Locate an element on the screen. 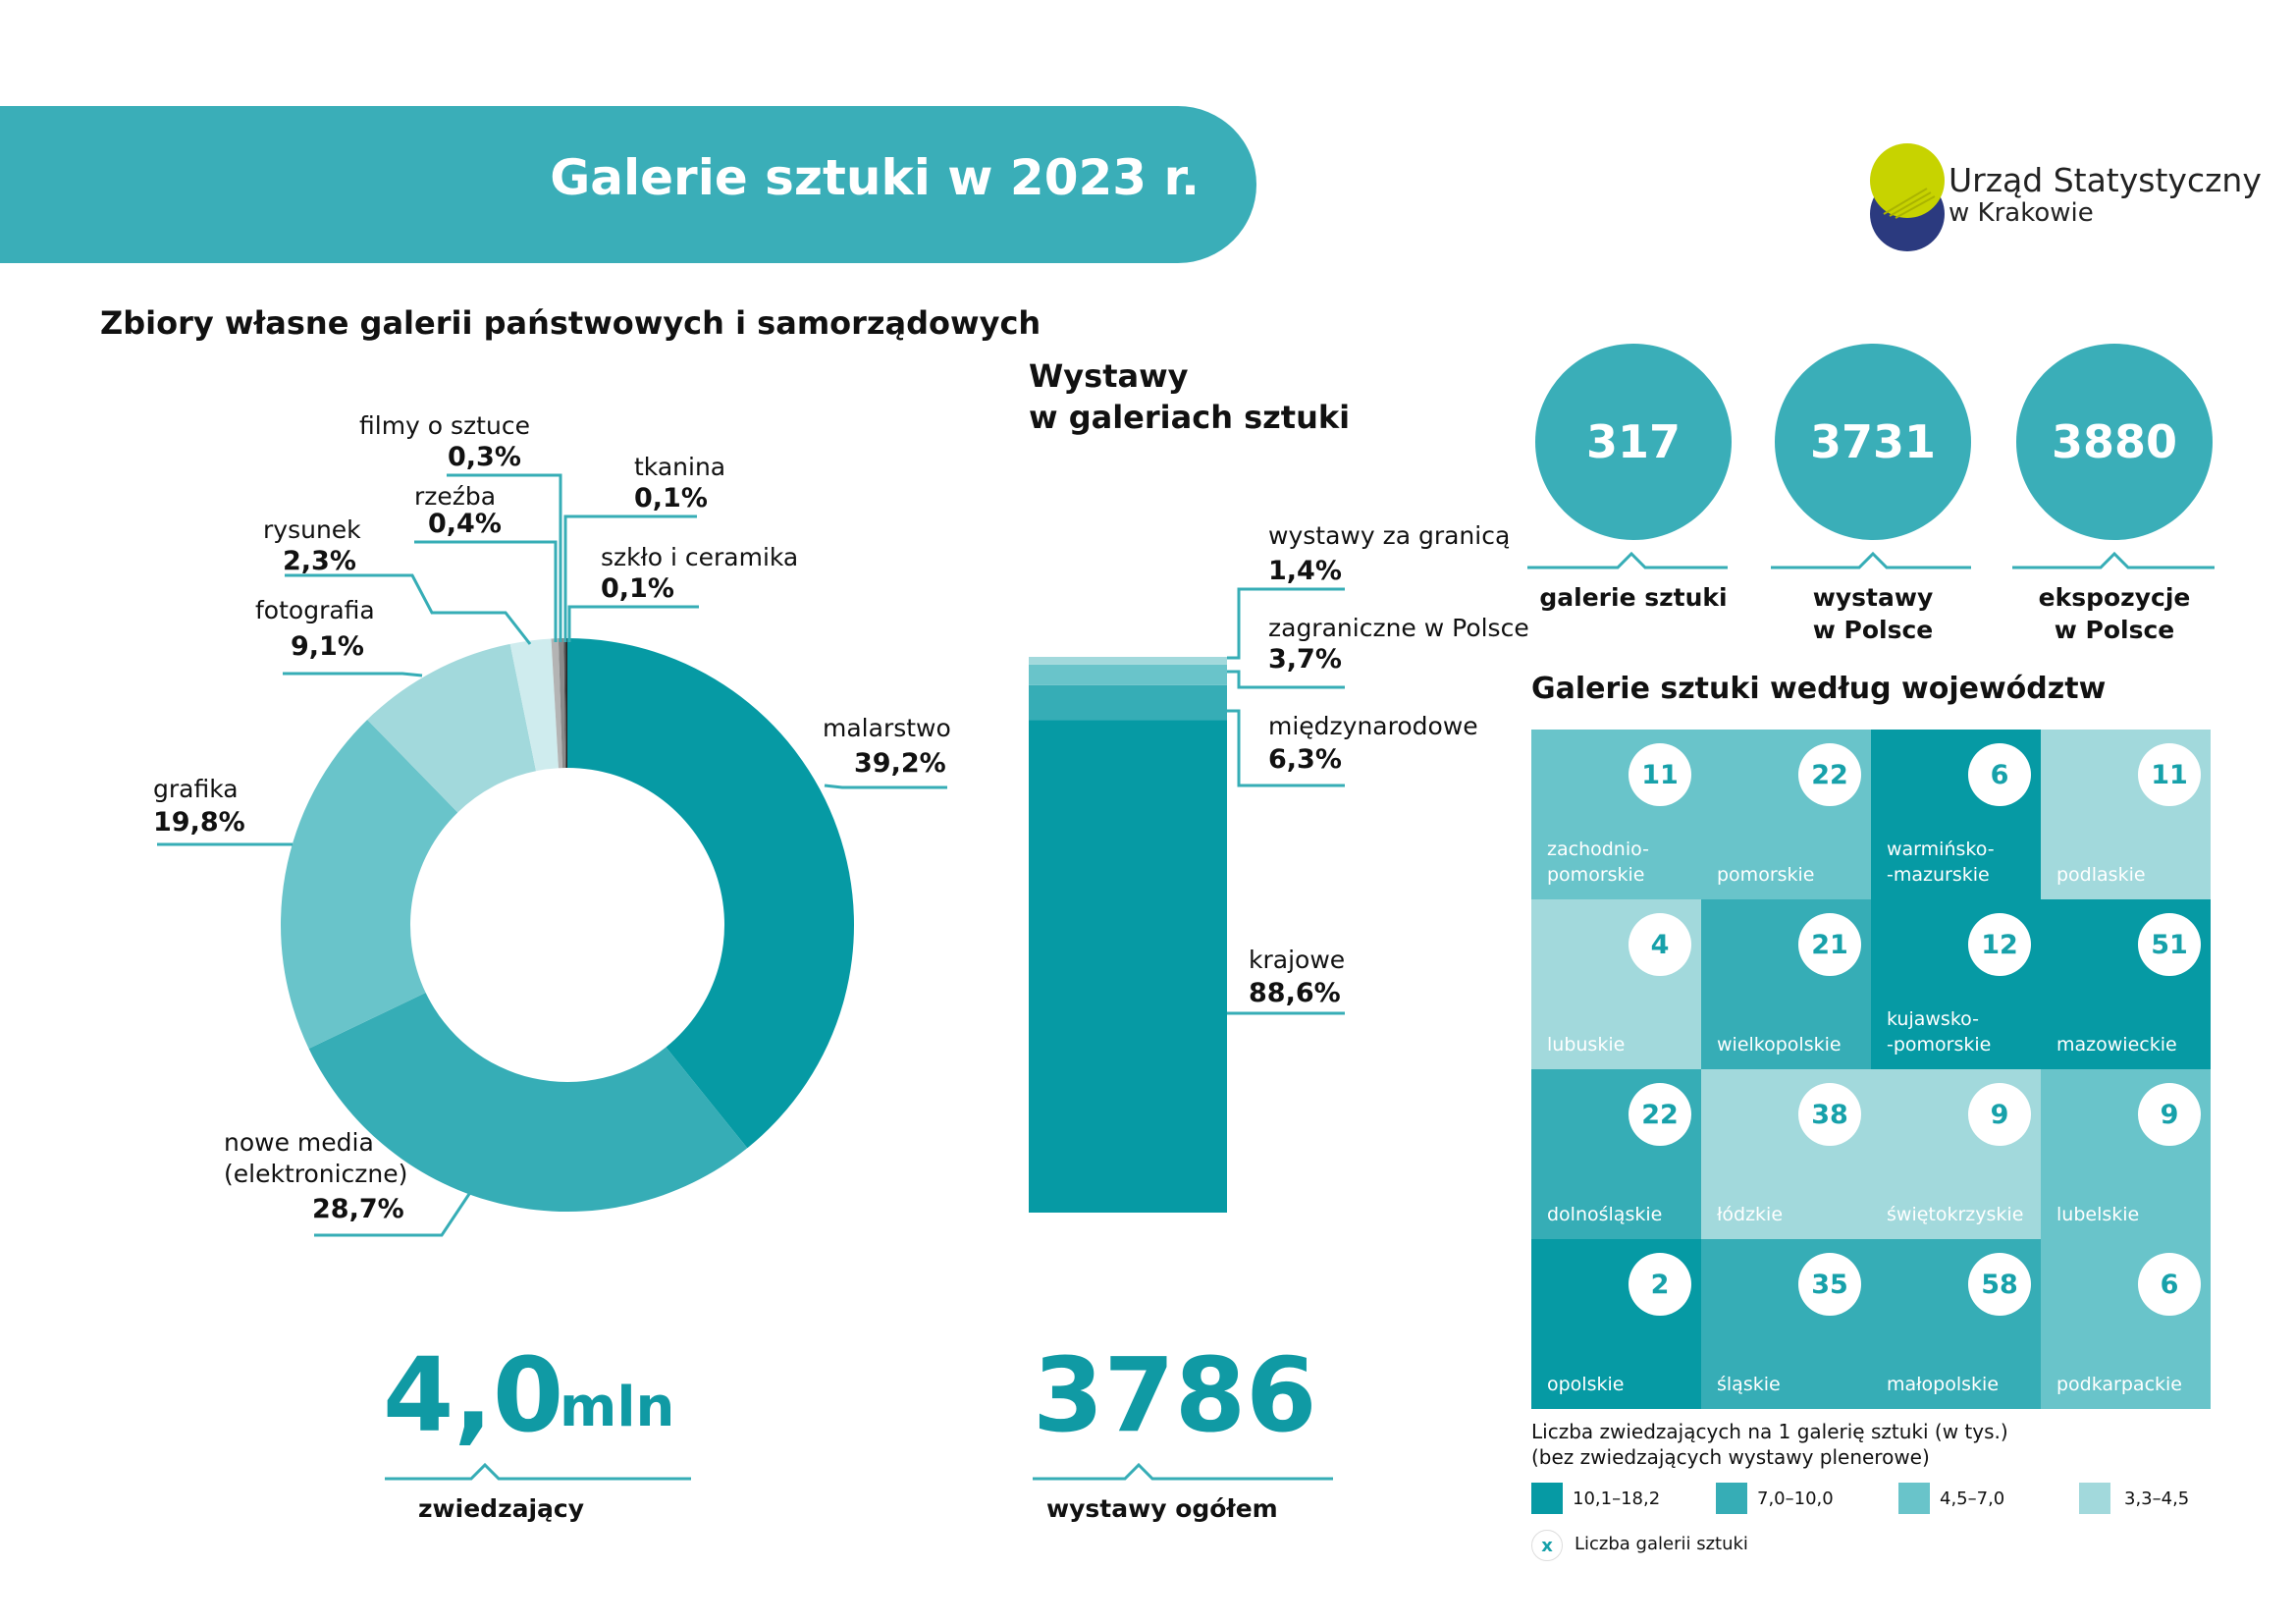 The height and width of the screenshot is (1624, 2296). leader-szklo is located at coordinates (633, 623).